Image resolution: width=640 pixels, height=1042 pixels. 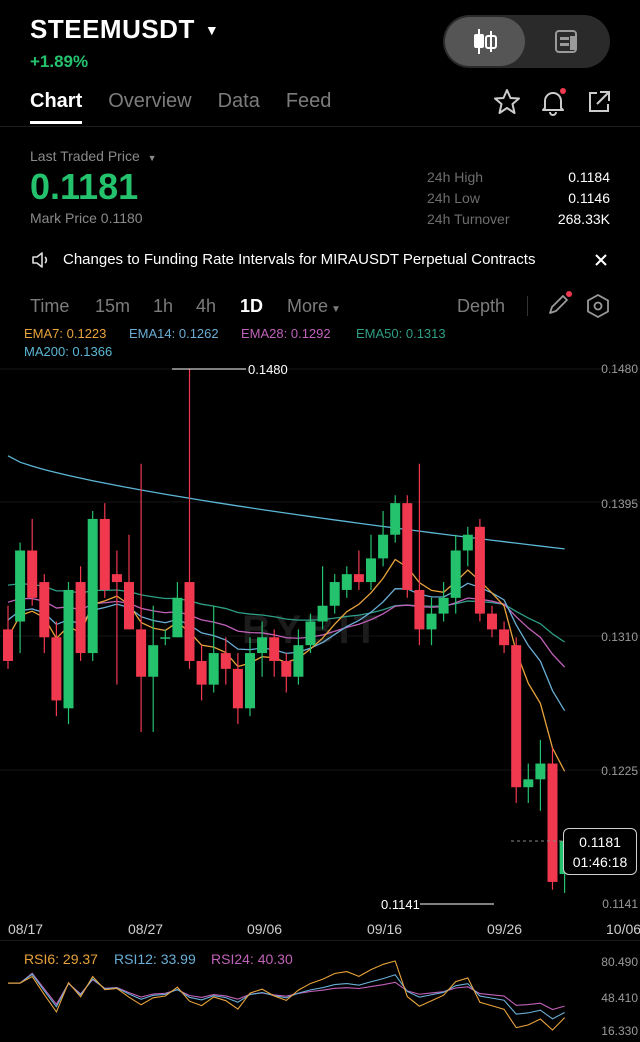 What do you see at coordinates (600, 862) in the screenshot?
I see `candle-countdown: 01:46:18` at bounding box center [600, 862].